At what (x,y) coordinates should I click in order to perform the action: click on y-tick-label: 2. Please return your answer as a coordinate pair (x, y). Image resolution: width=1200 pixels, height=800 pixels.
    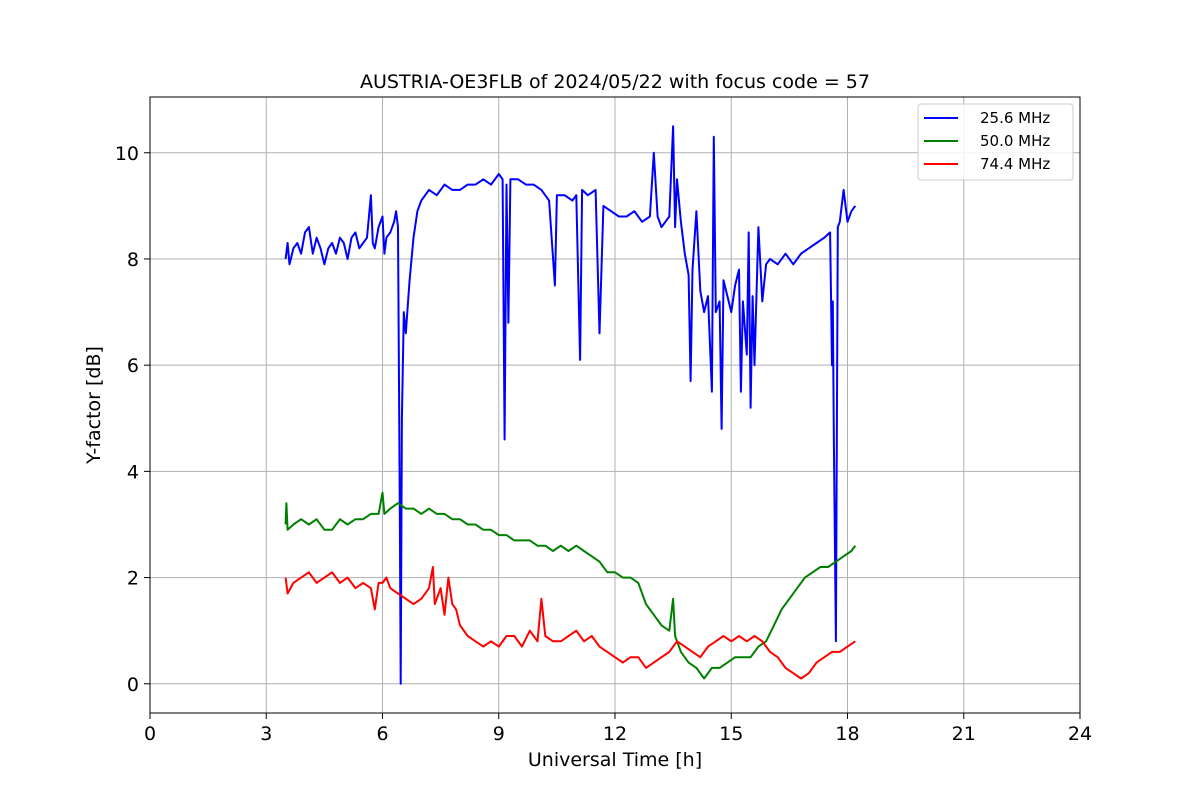
    Looking at the image, I should click on (133, 579).